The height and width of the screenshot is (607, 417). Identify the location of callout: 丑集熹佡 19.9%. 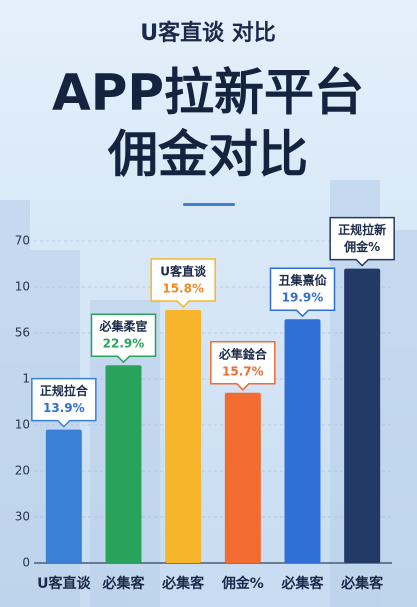
(302, 292).